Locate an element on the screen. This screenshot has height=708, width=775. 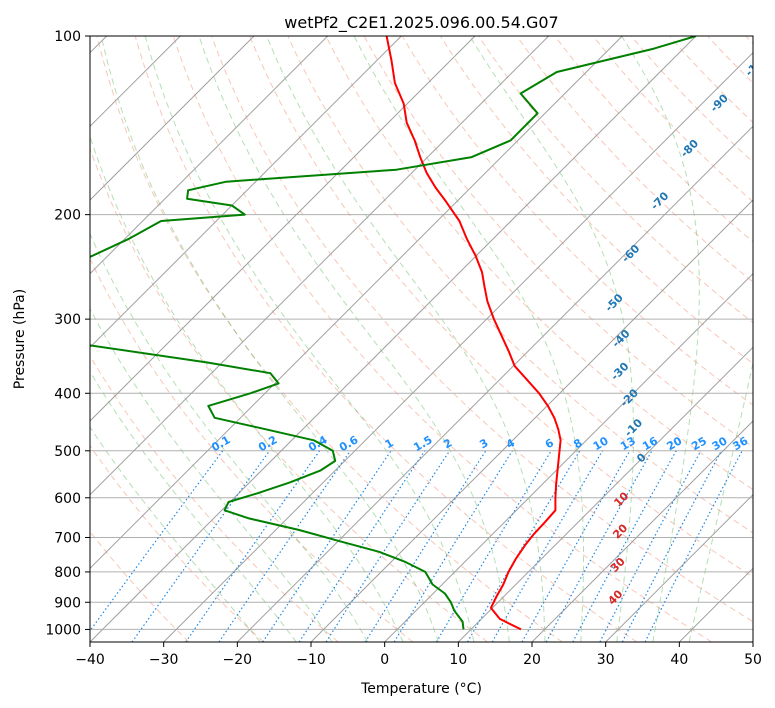
isotherm-label: -30 is located at coordinates (619, 371).